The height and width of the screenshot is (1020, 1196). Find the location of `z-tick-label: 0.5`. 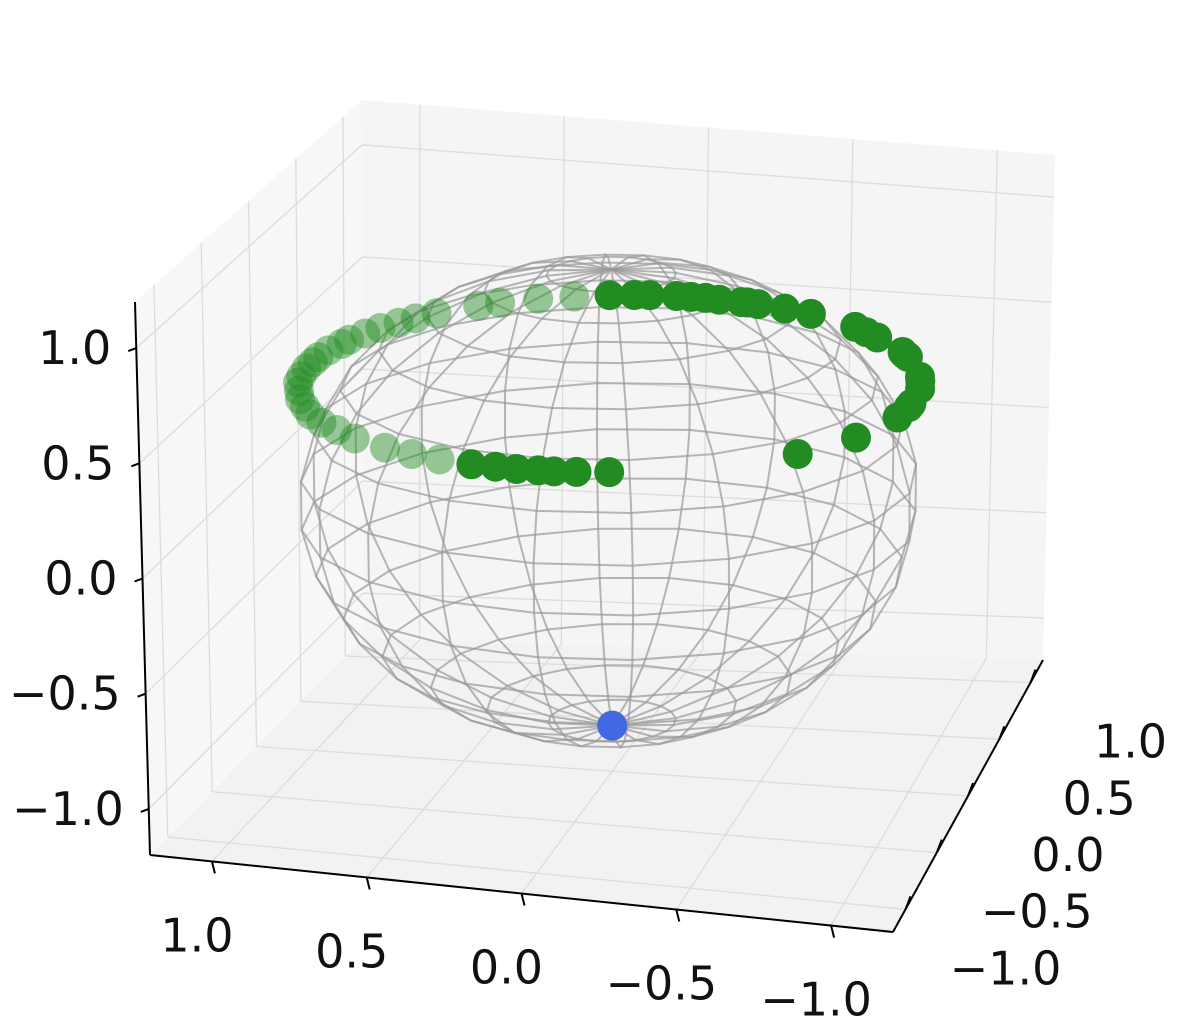

z-tick-label: 0.5 is located at coordinates (77, 463).